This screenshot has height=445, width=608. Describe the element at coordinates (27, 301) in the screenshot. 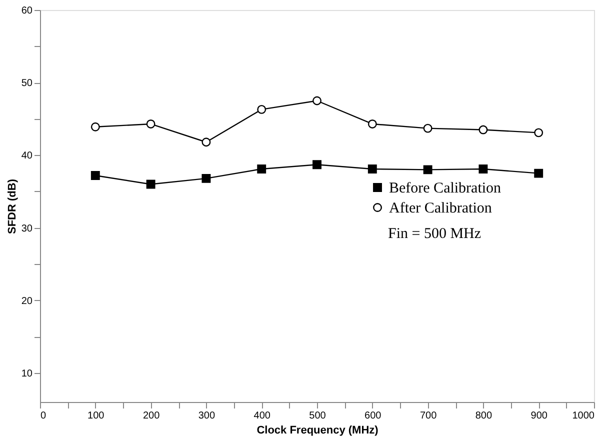

I see `y-tick-label: 20` at that location.